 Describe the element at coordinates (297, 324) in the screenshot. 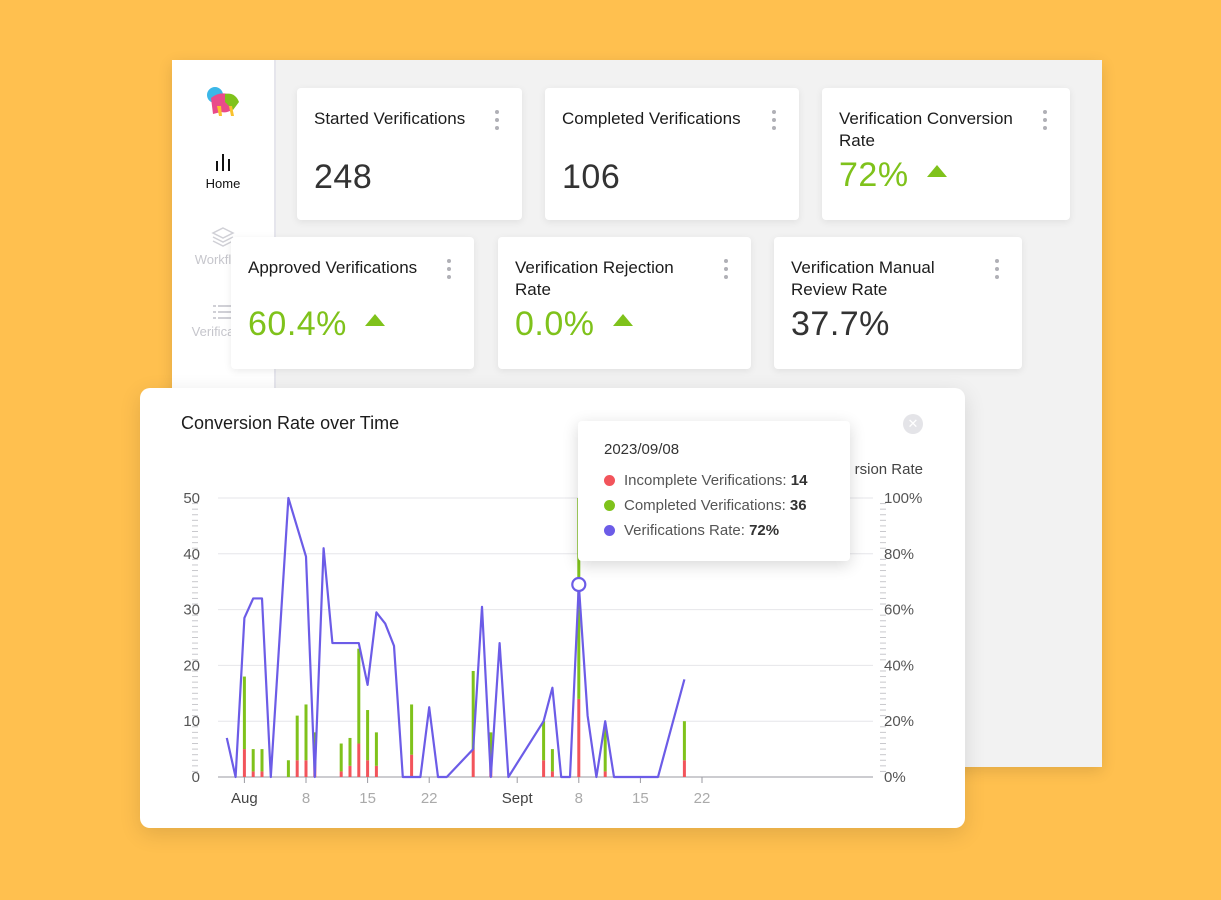

I see `card-value-text: 60.4%` at that location.